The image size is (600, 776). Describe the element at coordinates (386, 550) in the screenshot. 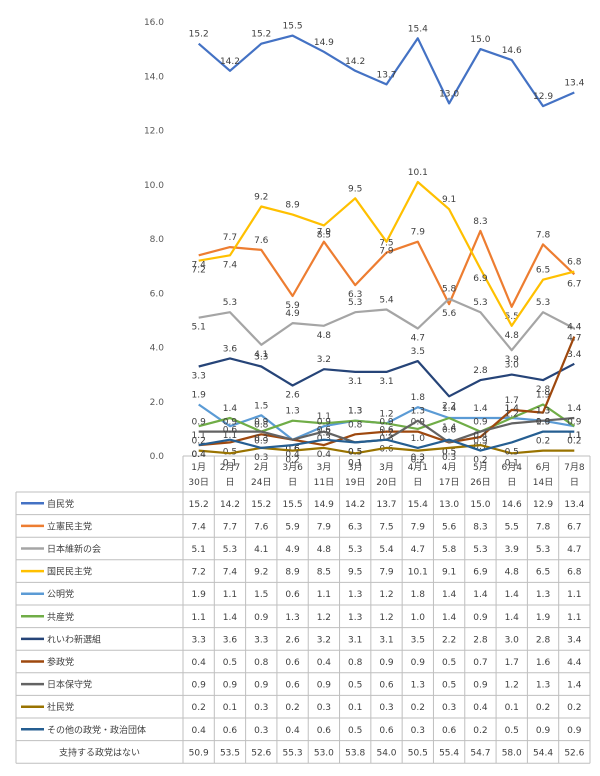

I see `table-cell: 5.4` at that location.